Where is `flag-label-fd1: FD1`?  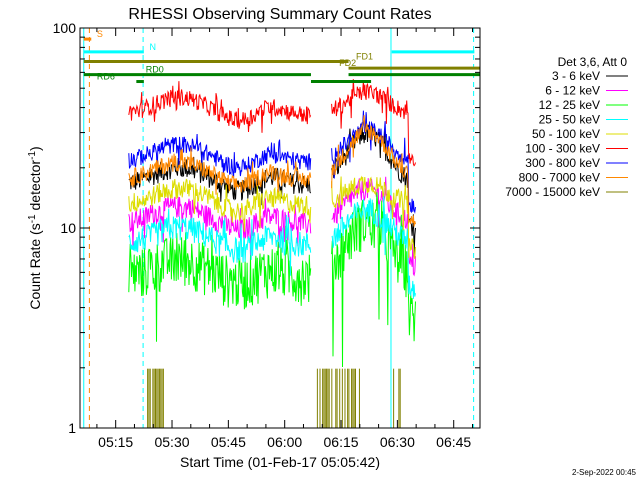 flag-label-fd1: FD1 is located at coordinates (364, 56).